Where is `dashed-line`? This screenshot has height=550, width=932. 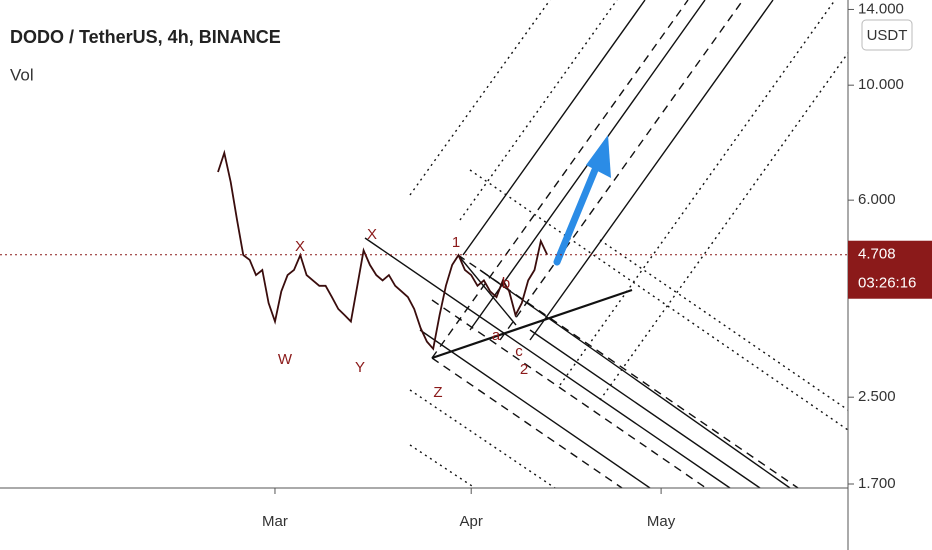
dashed-line is located at coordinates (527, 423).